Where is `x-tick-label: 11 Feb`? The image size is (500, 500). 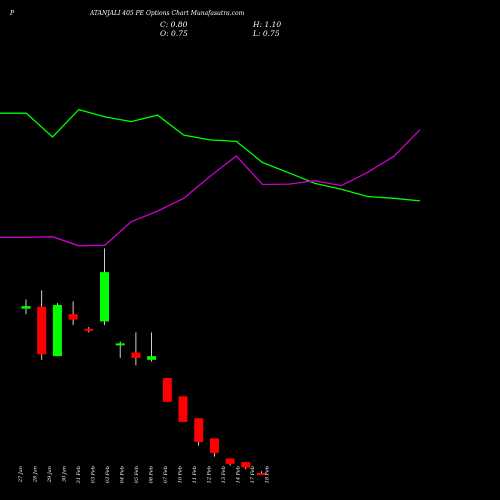 x-tick-label: 11 Feb is located at coordinates (195, 474).